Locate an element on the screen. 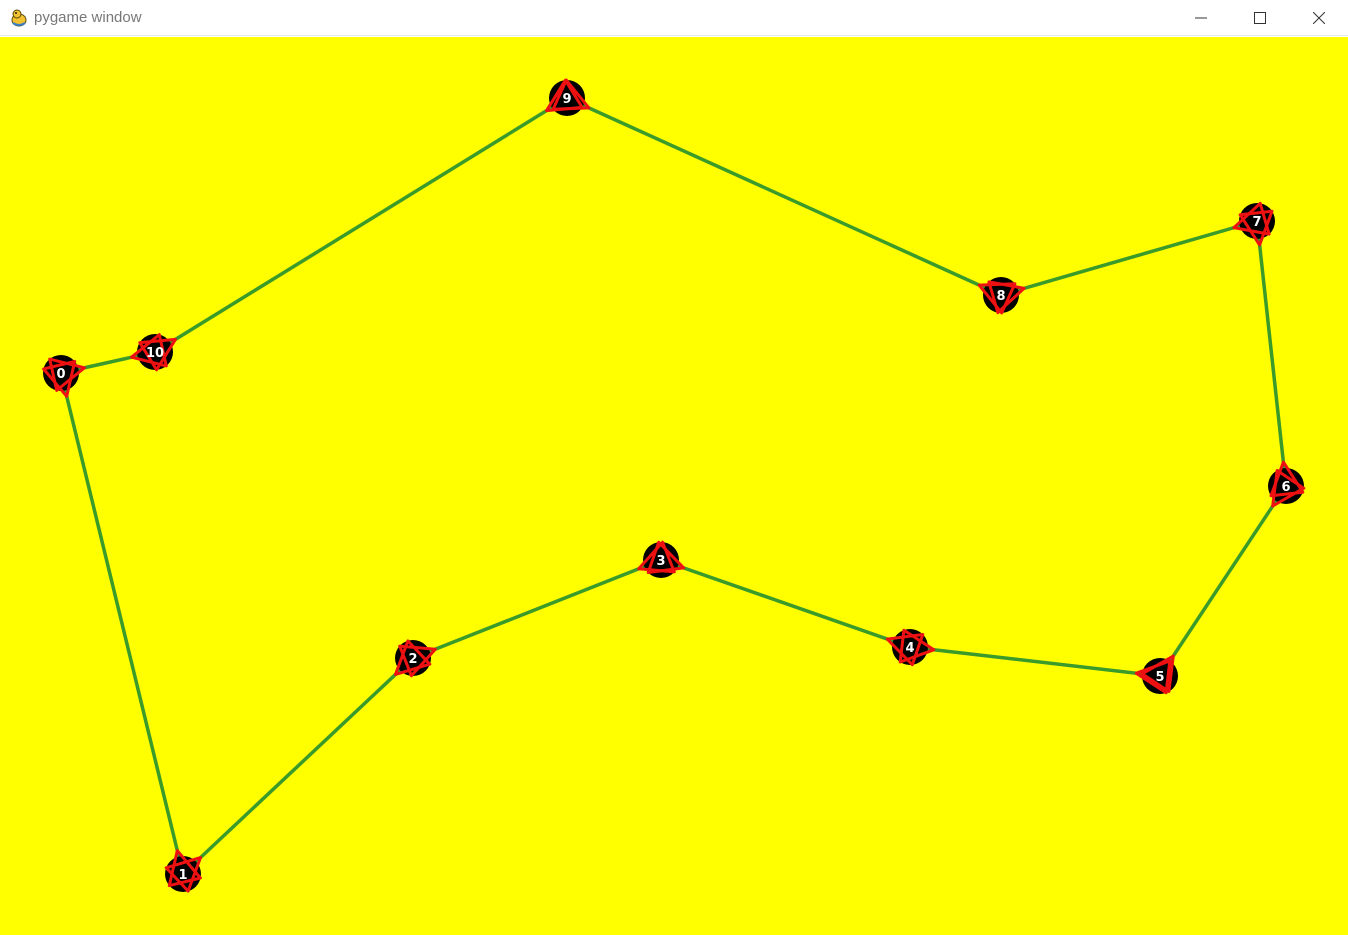  node-label-9: 9 is located at coordinates (566, 99).